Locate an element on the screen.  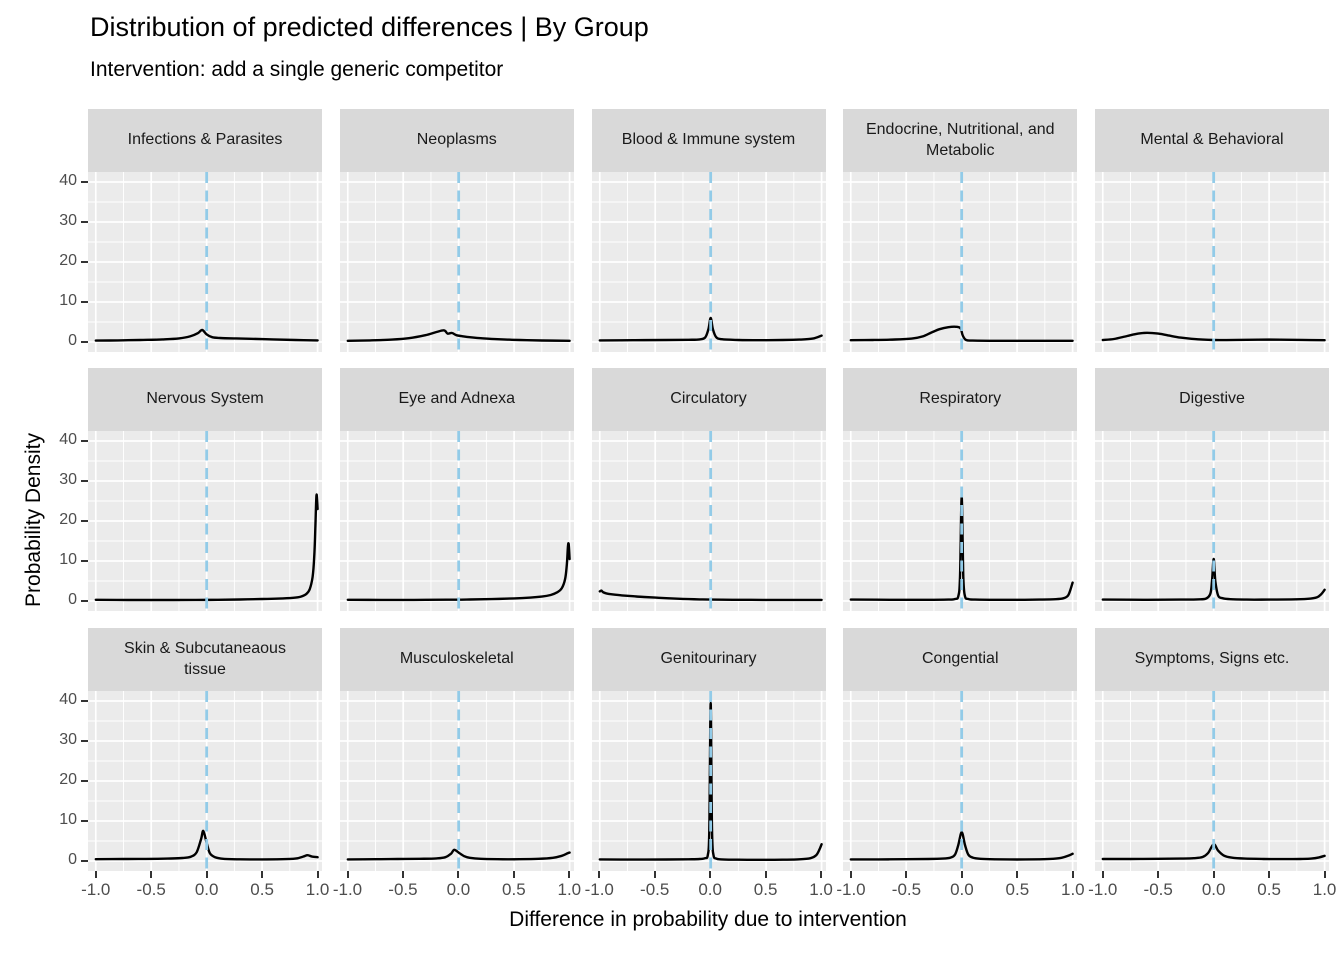
facet-strip-label: Neoplasms is located at coordinates (456, 140).